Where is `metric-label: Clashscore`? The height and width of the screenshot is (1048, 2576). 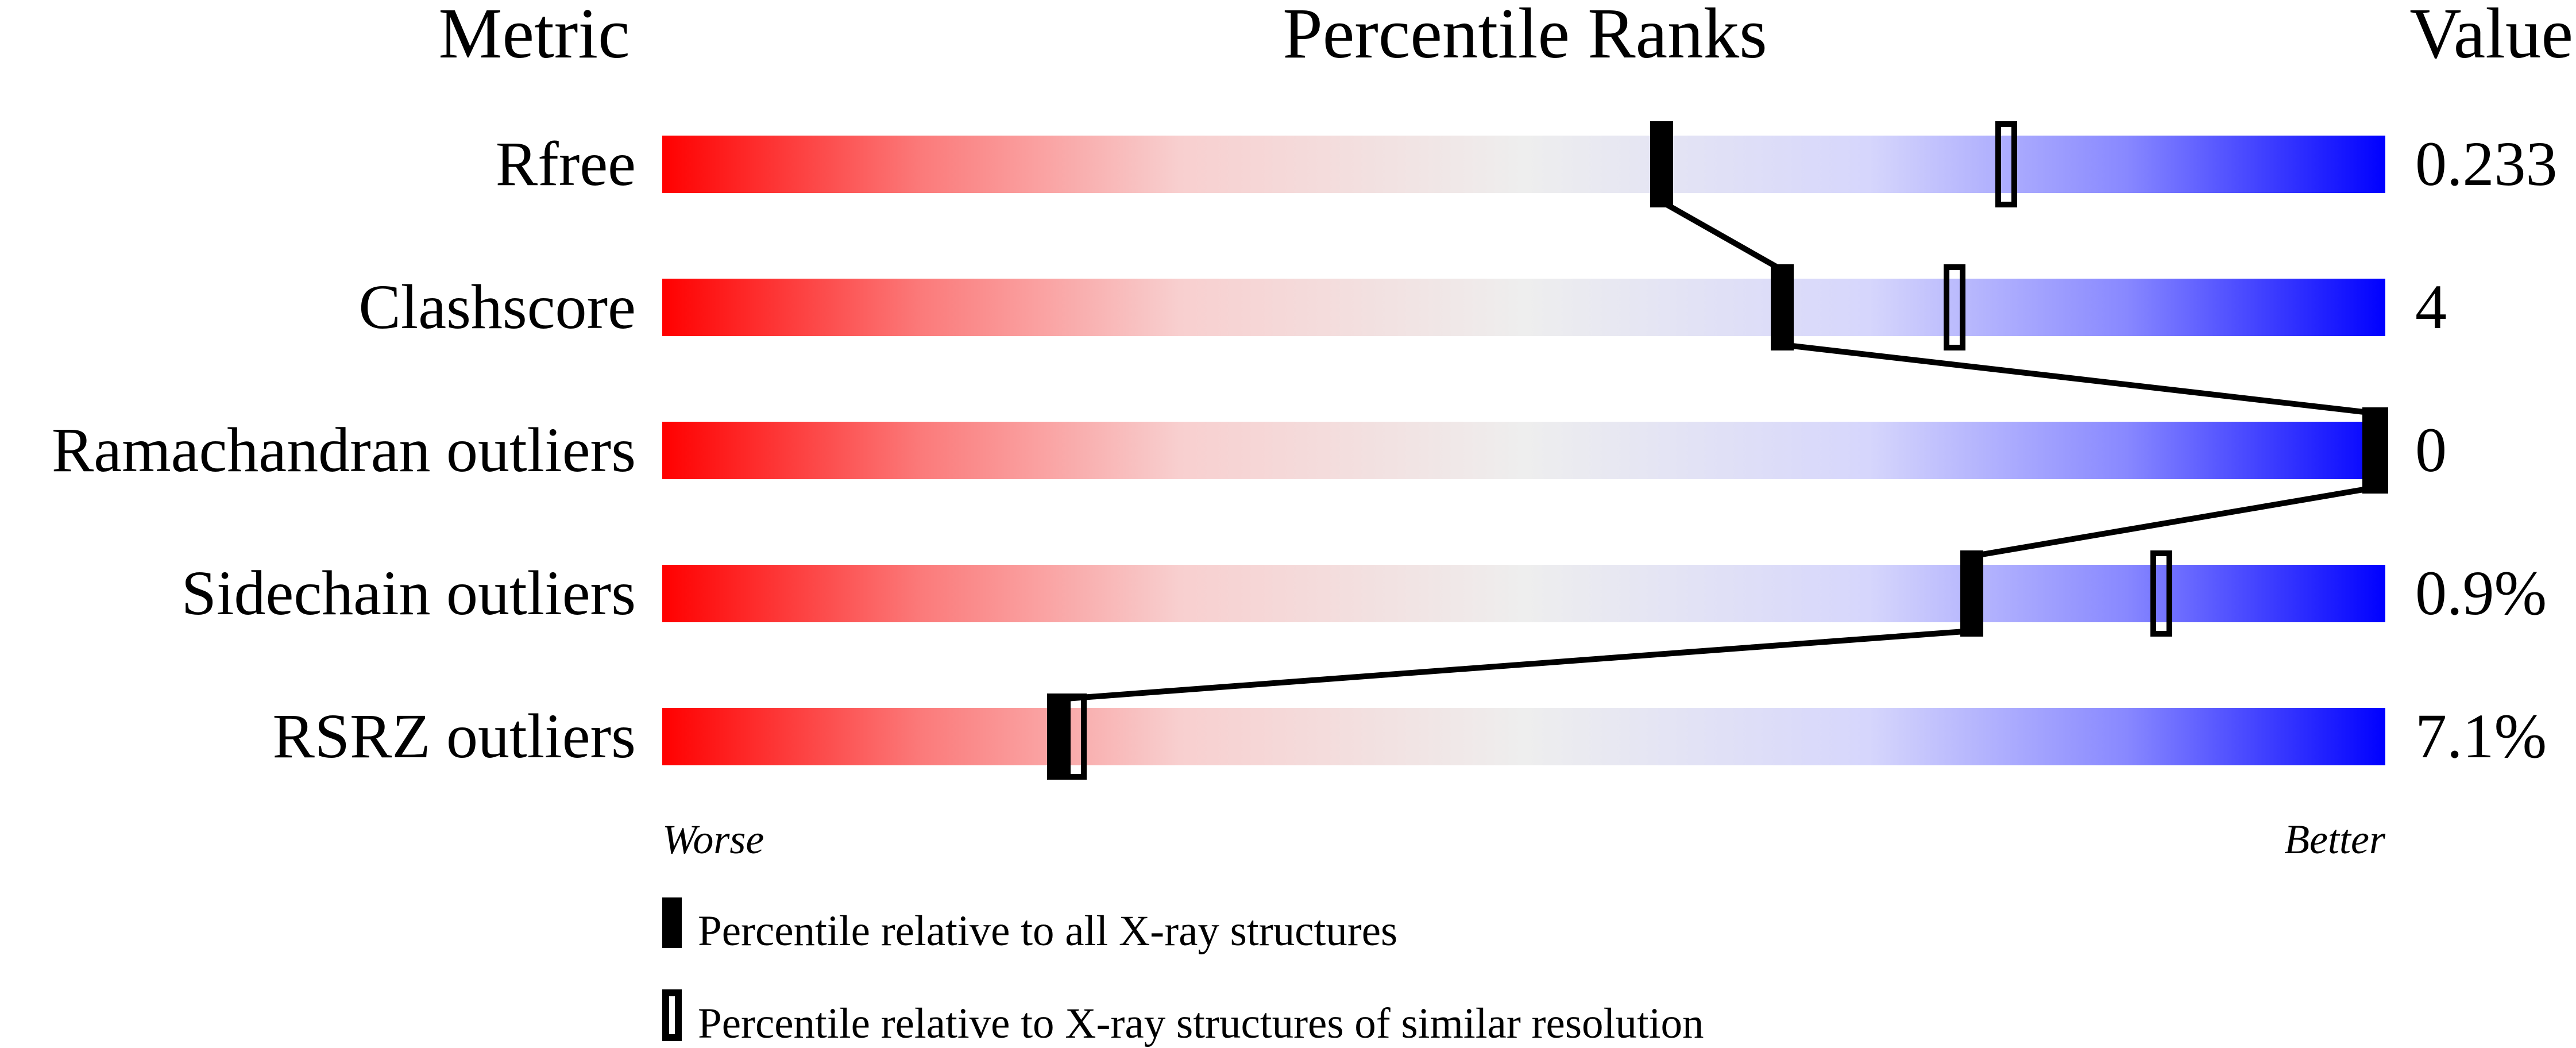 metric-label: Clashscore is located at coordinates (497, 307).